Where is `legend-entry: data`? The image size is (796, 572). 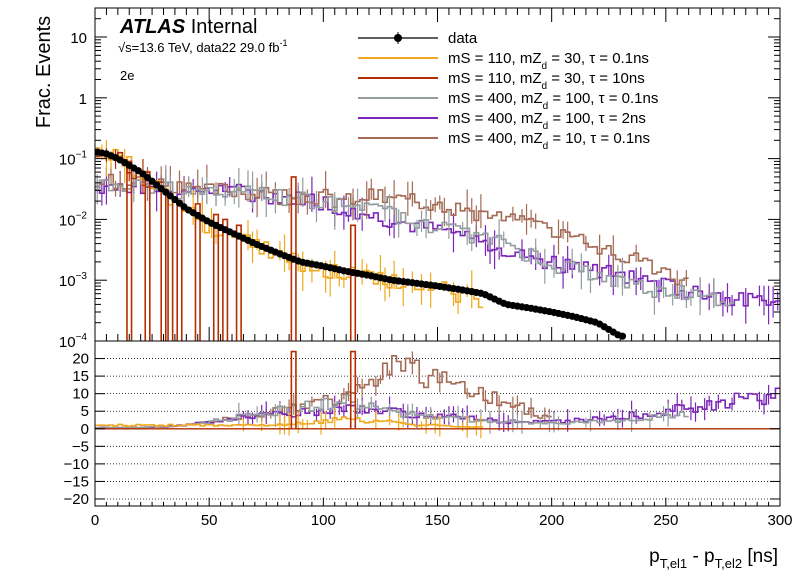 legend-entry: data is located at coordinates (418, 38).